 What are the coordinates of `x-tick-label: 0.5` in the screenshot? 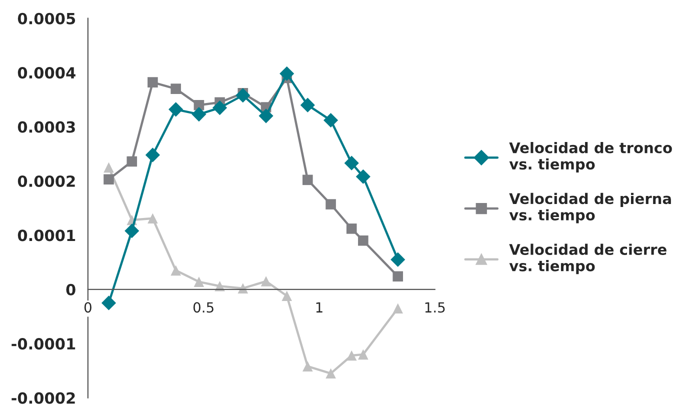 It's located at (203, 307).